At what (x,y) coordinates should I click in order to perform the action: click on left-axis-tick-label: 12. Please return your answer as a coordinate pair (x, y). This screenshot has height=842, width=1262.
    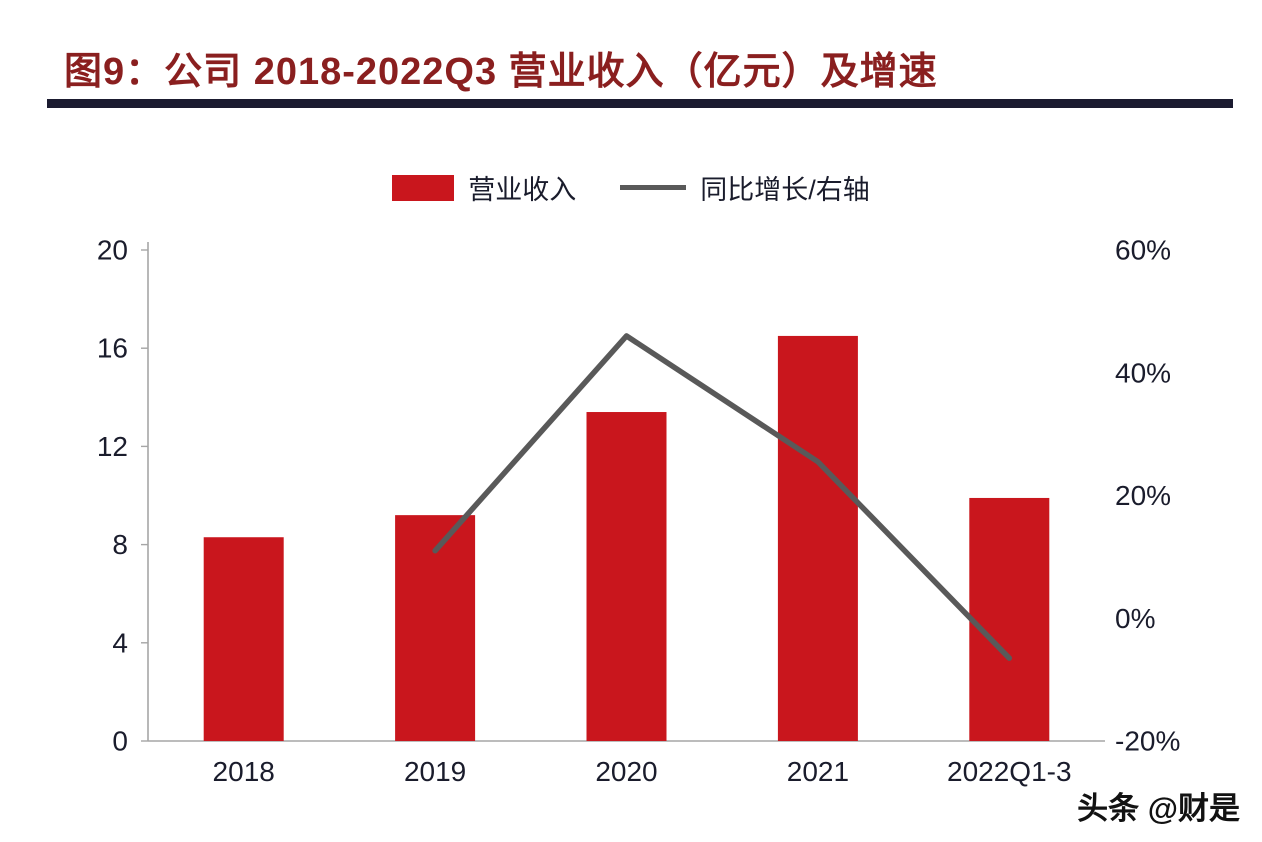
    Looking at the image, I should click on (112, 446).